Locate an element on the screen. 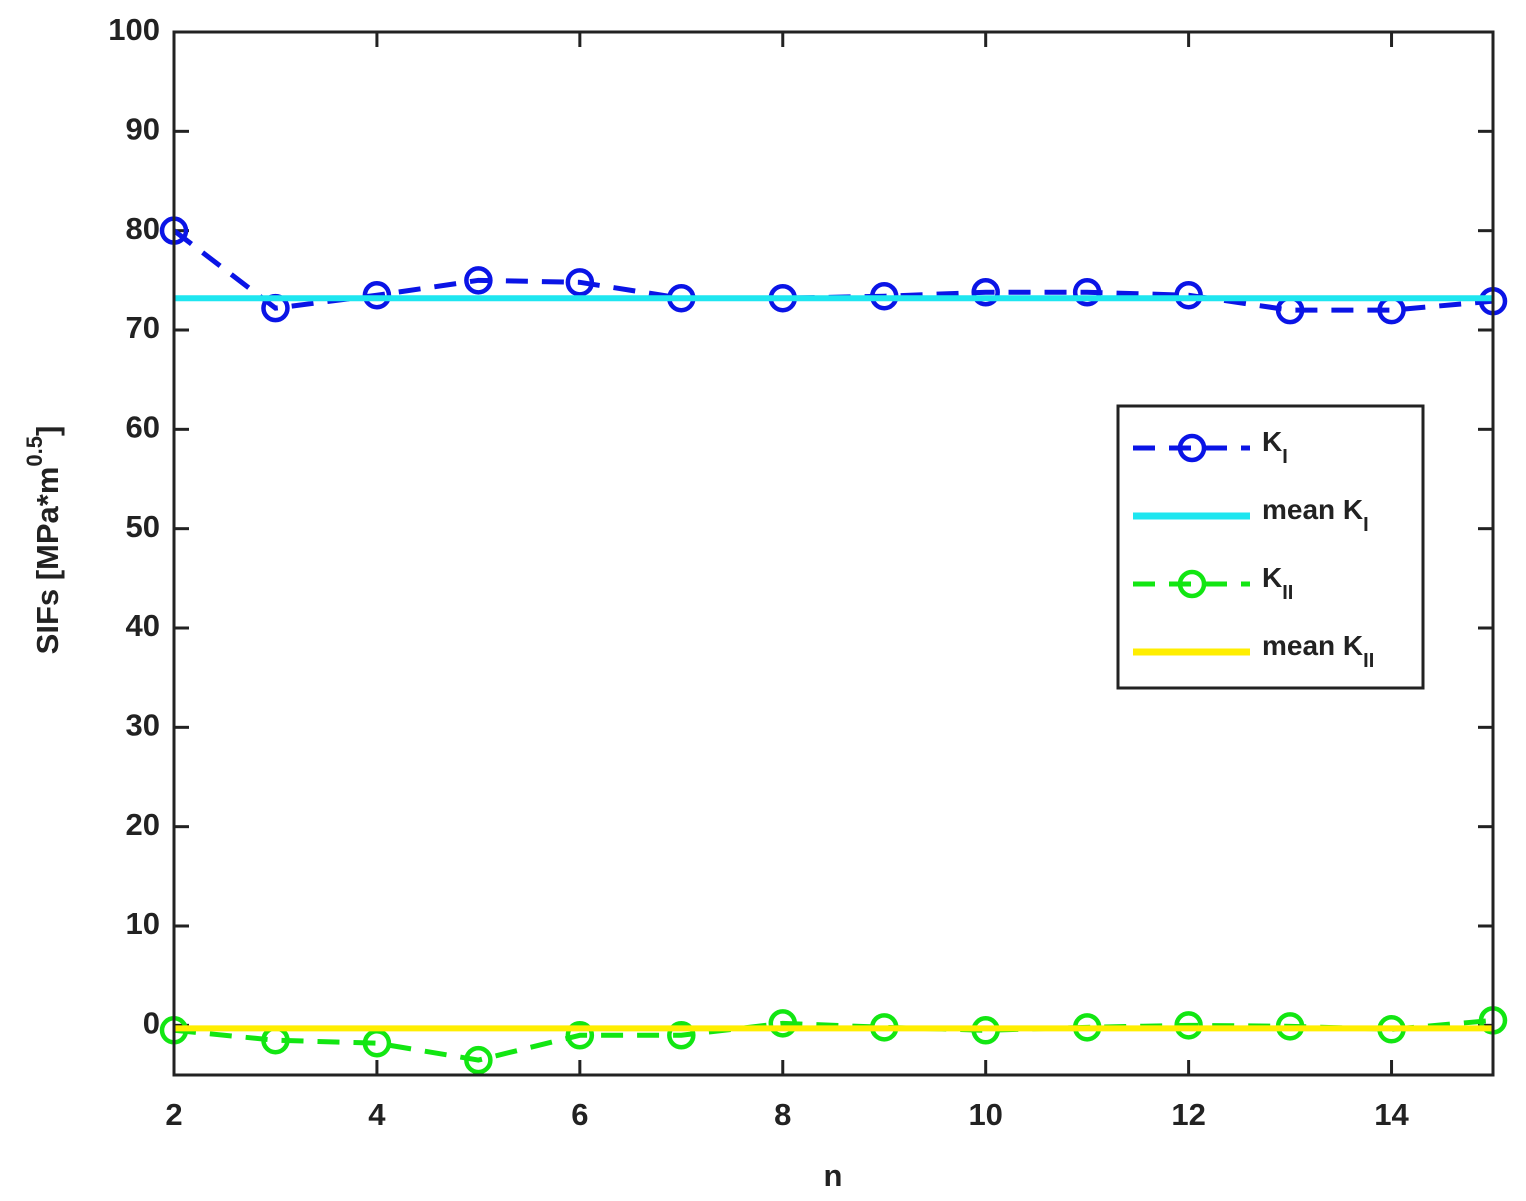  legend-label: KII is located at coordinates (1277, 583).